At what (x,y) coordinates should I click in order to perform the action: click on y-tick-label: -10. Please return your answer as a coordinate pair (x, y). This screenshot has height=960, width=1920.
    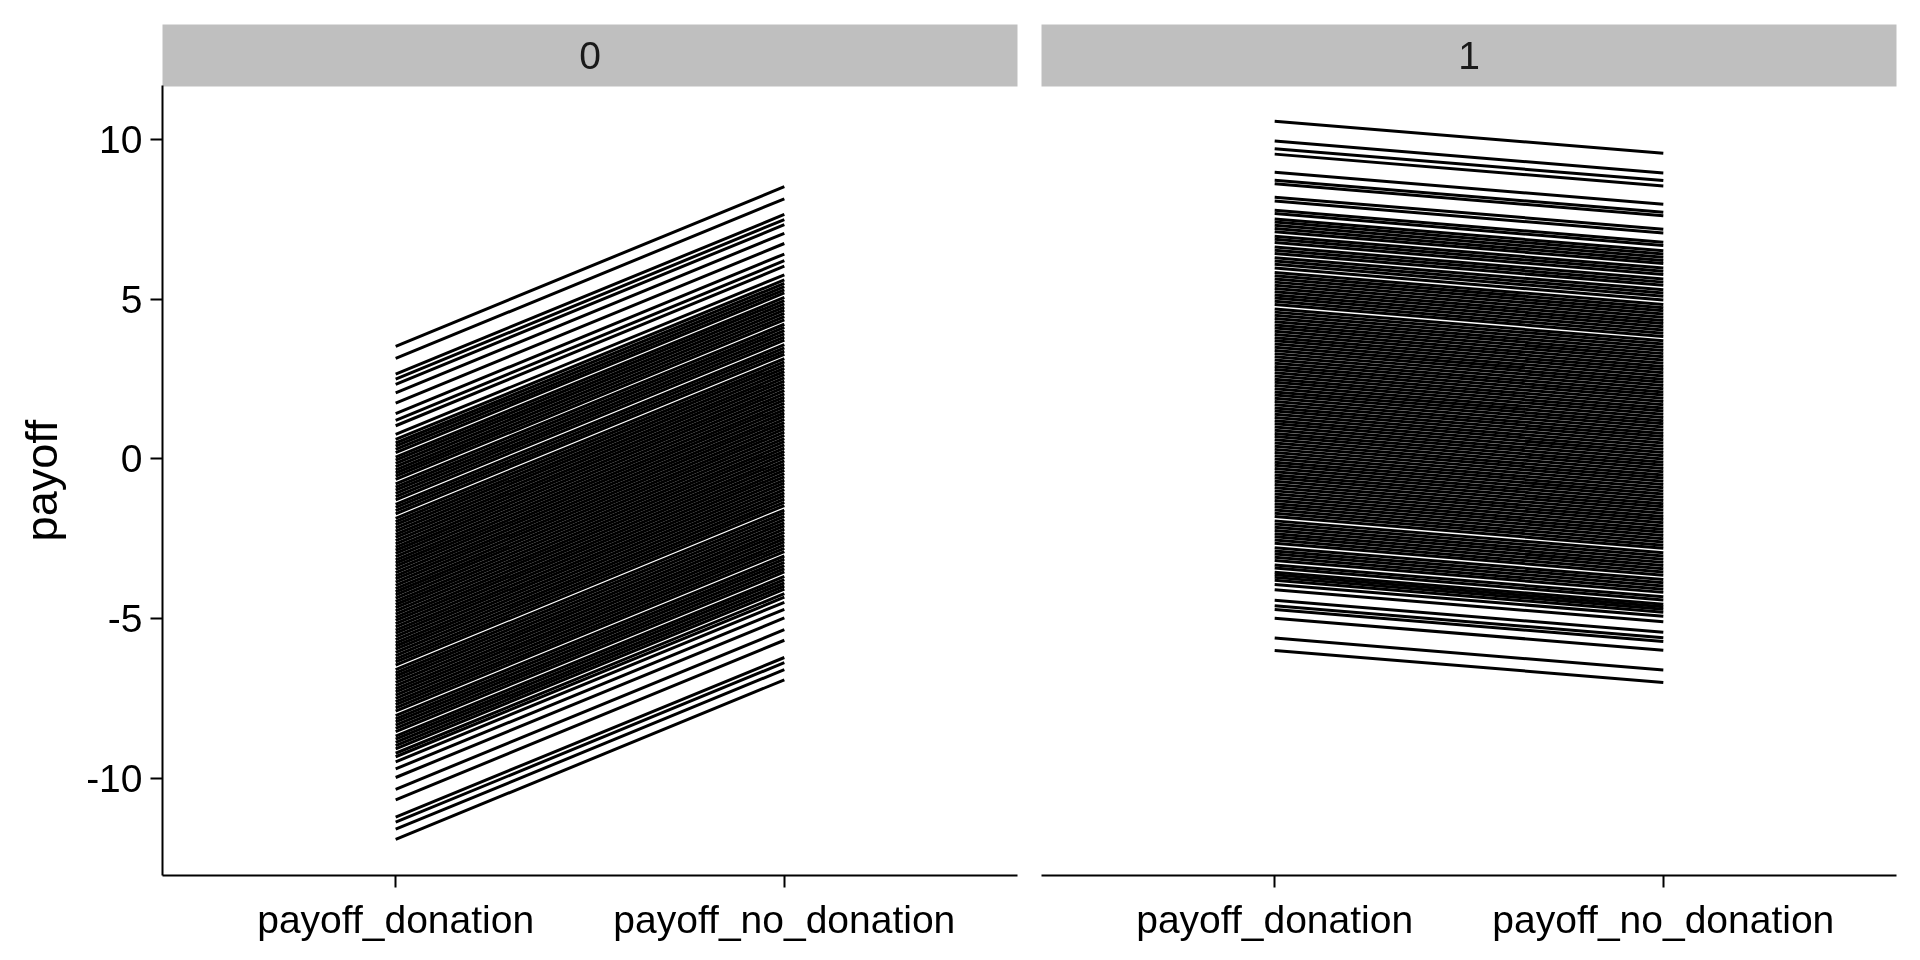
    Looking at the image, I should click on (114, 778).